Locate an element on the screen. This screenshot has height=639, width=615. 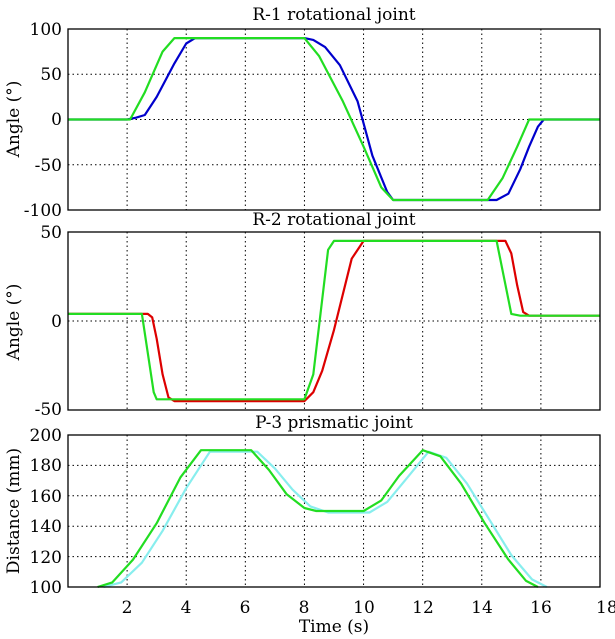
panel-p3-title: P-3 prismatic joint is located at coordinates (334, 423).